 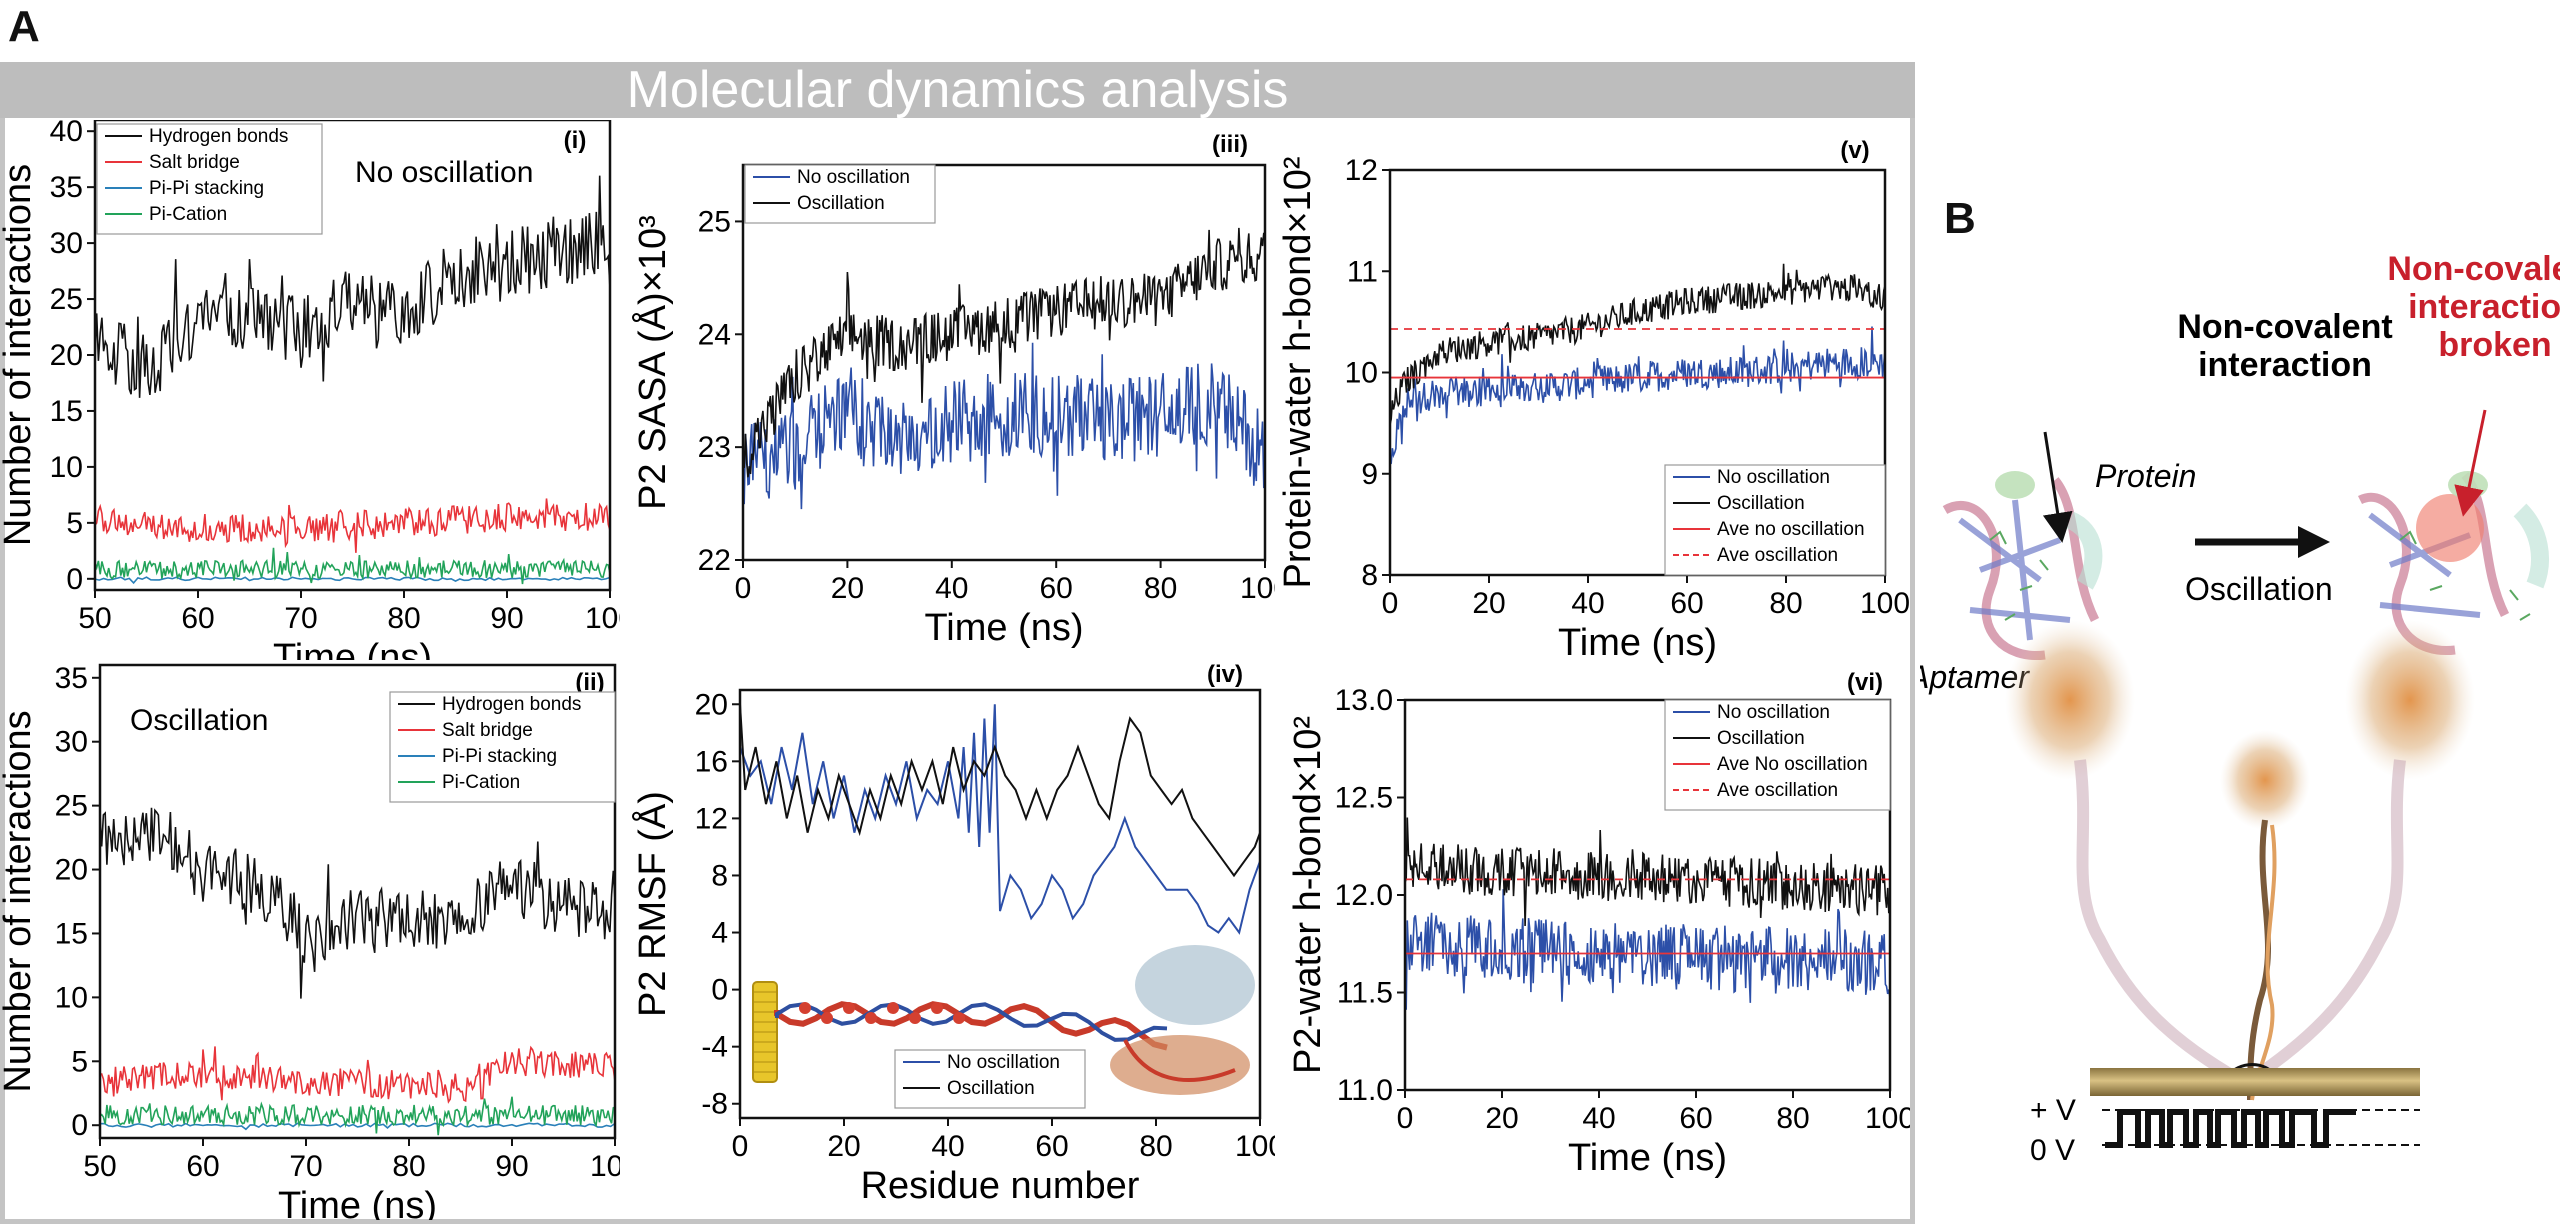 I want to click on x-tick-label-i: 100, so click(x=602, y=618).